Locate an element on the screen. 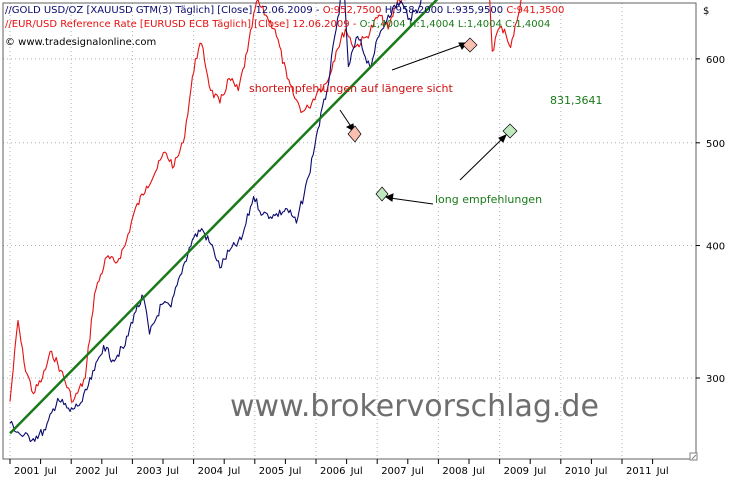  annotation-markers is located at coordinates (432, 119).